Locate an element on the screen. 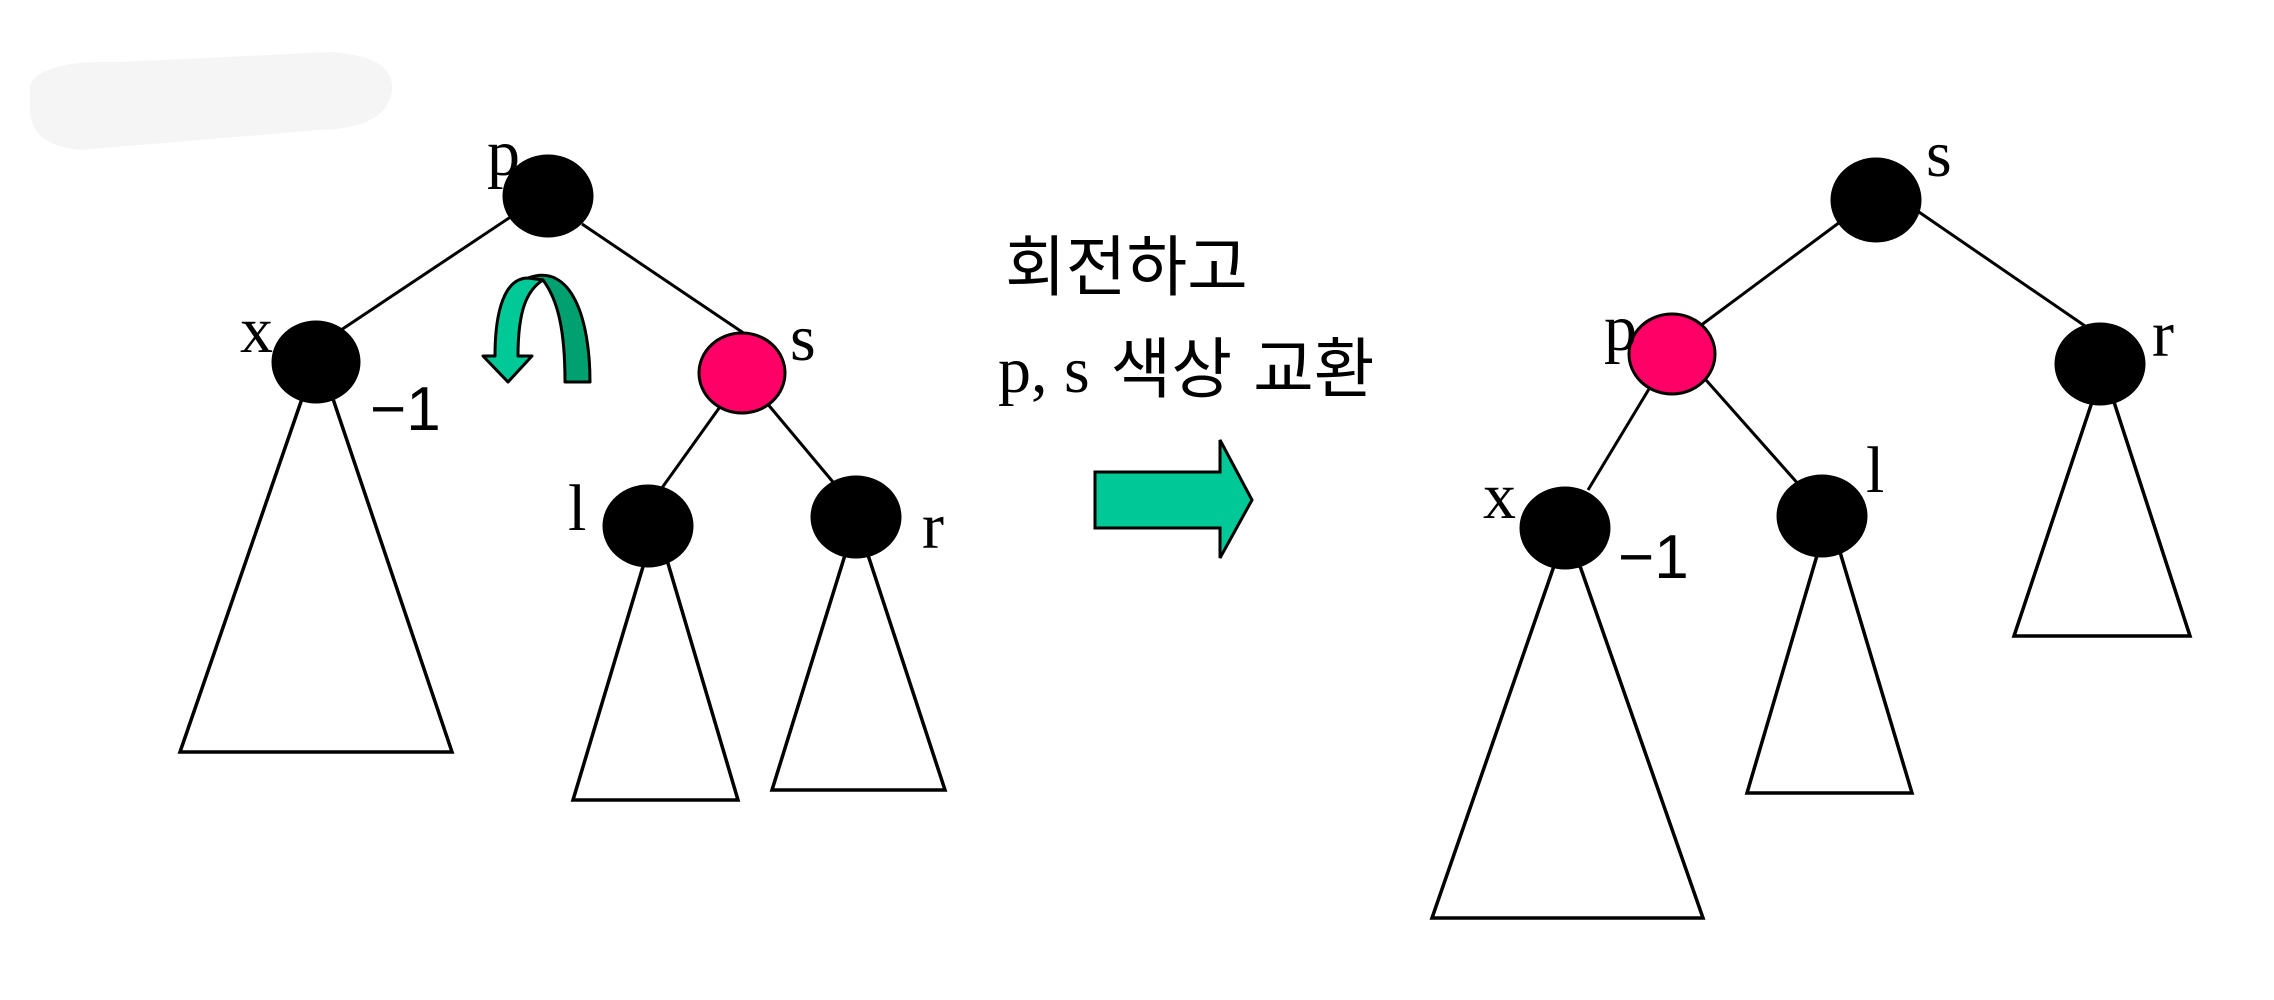 The image size is (2274, 1000). edge-p-l is located at coordinates (1753, 433).